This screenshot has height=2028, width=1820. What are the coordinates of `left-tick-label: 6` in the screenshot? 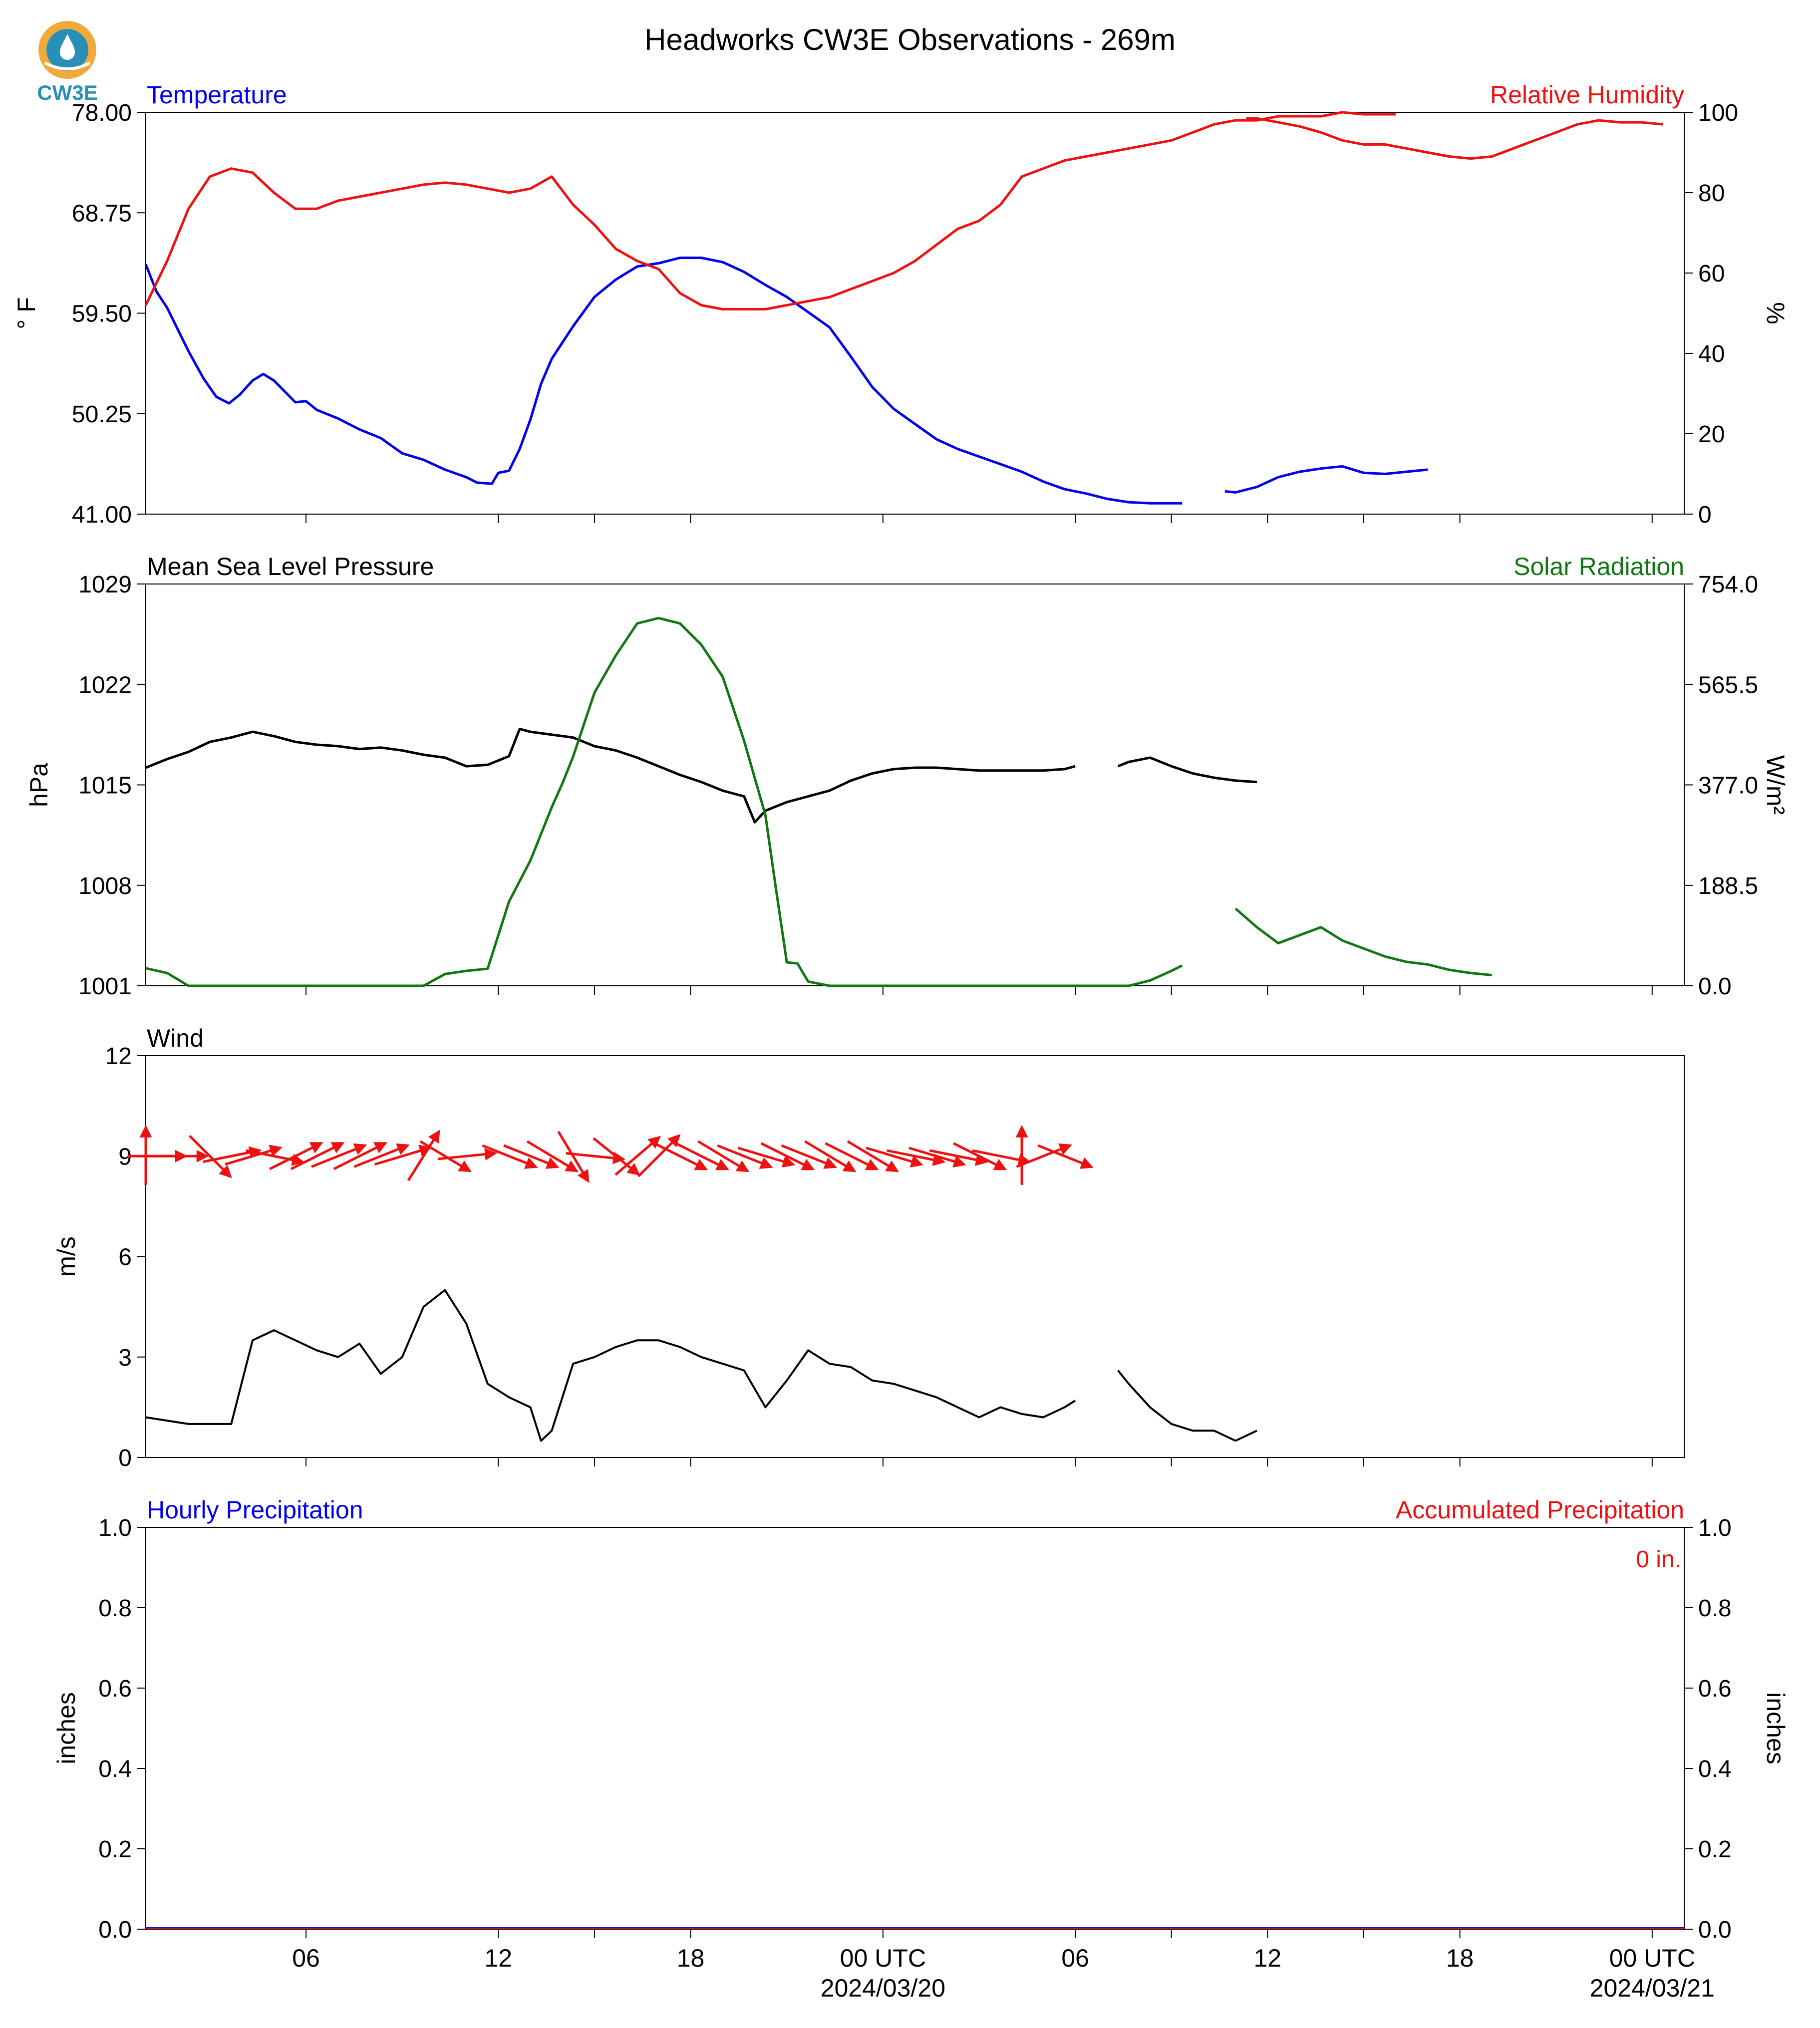 It's located at (125, 1257).